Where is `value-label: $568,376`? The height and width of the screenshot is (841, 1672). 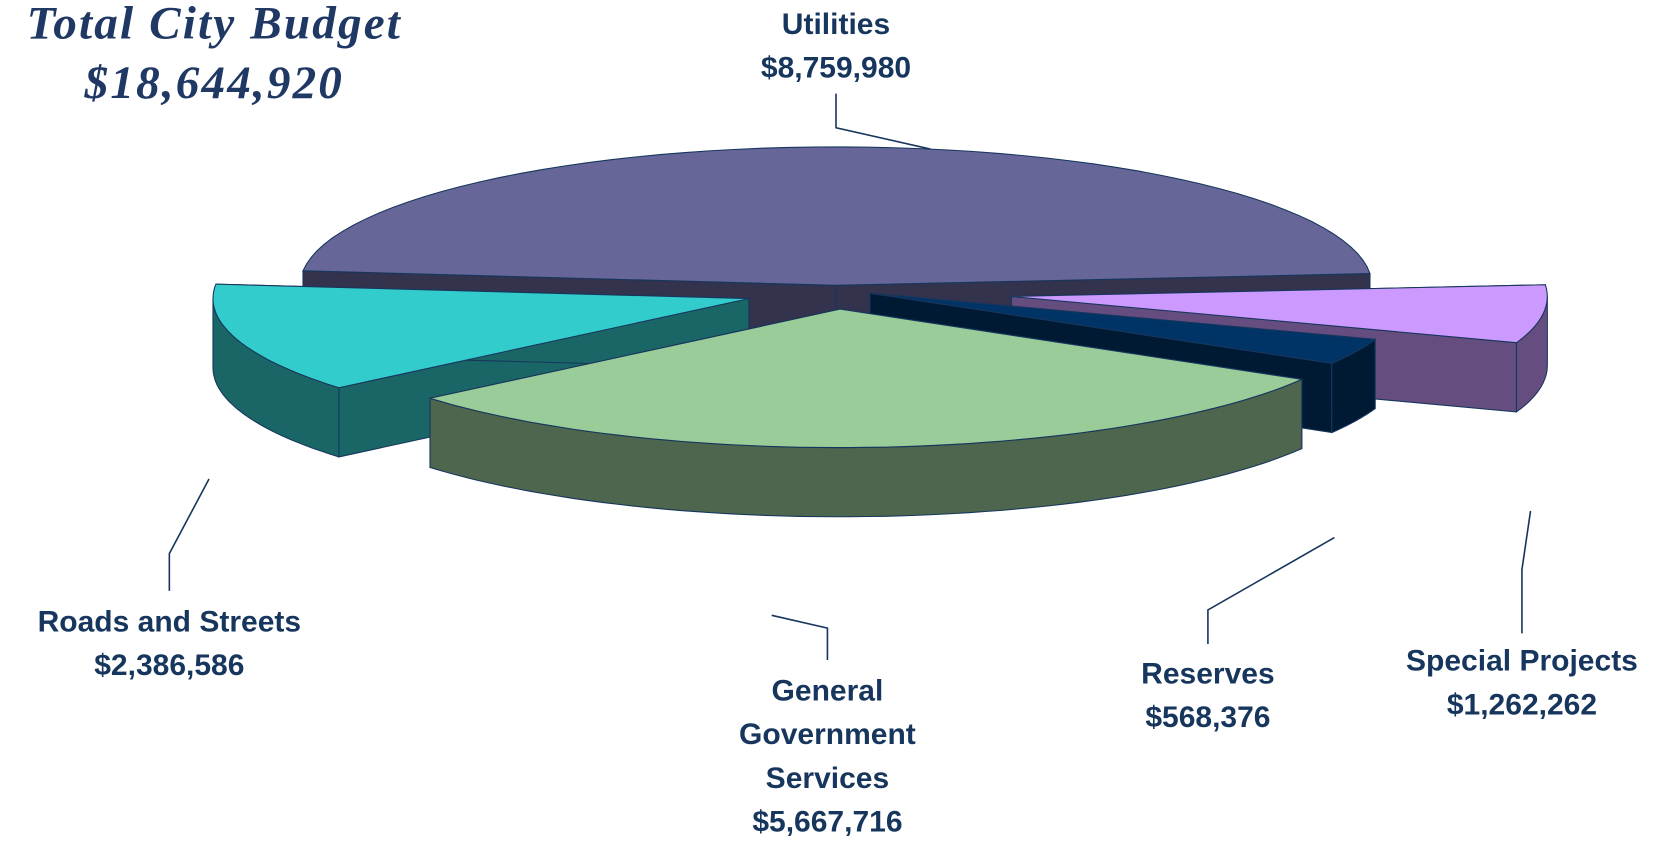 value-label: $568,376 is located at coordinates (1208, 717).